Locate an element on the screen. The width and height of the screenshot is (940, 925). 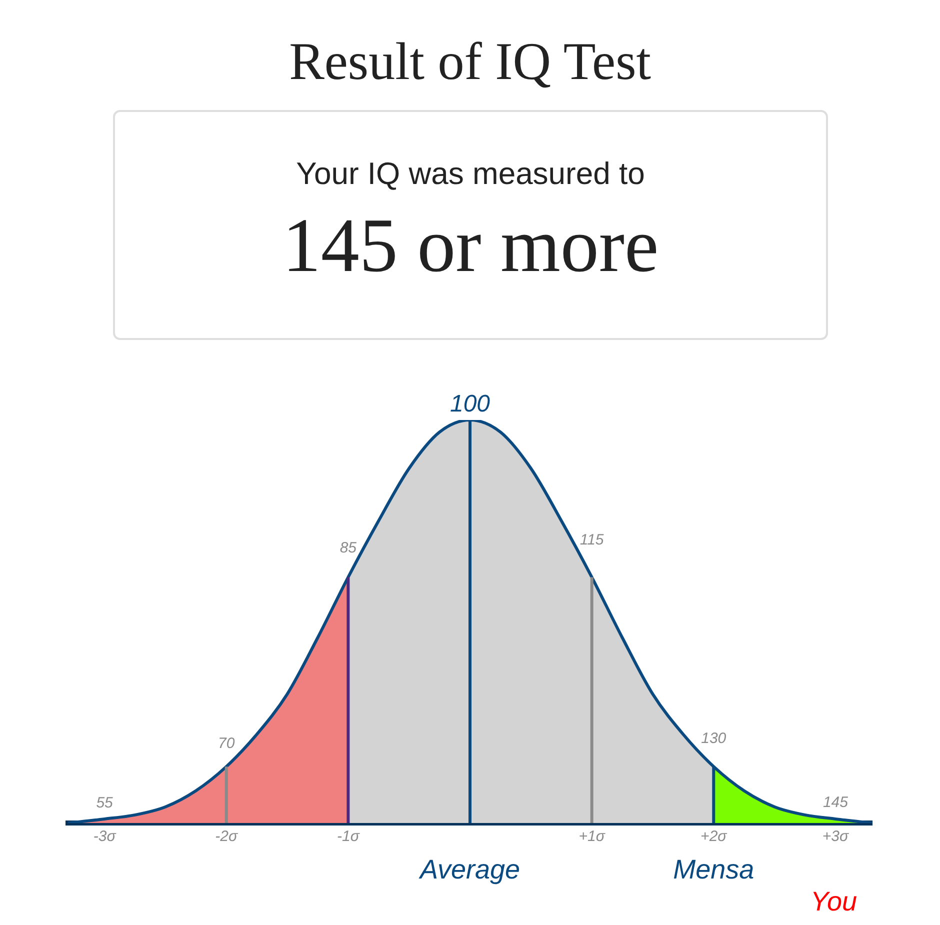
text: You is located at coordinates (833, 901).